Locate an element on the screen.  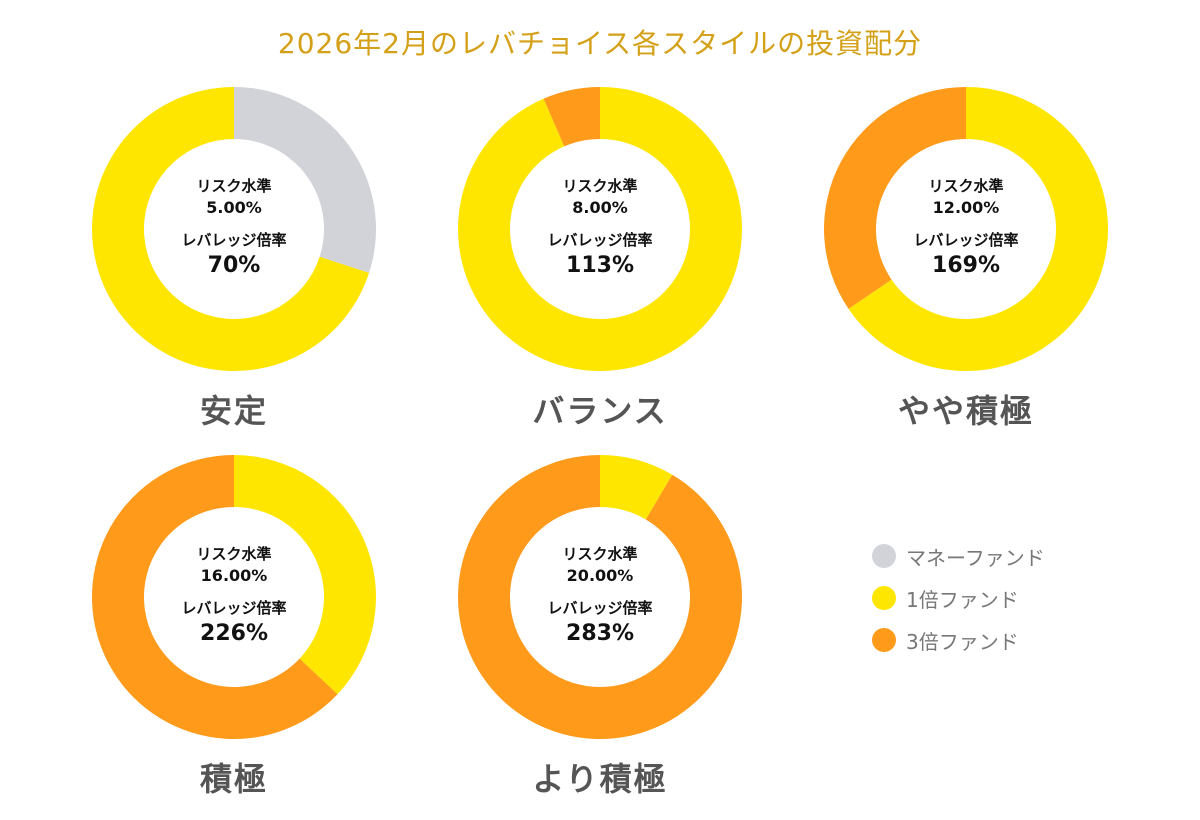
legend-swatch-1x-fund is located at coordinates (884, 598).